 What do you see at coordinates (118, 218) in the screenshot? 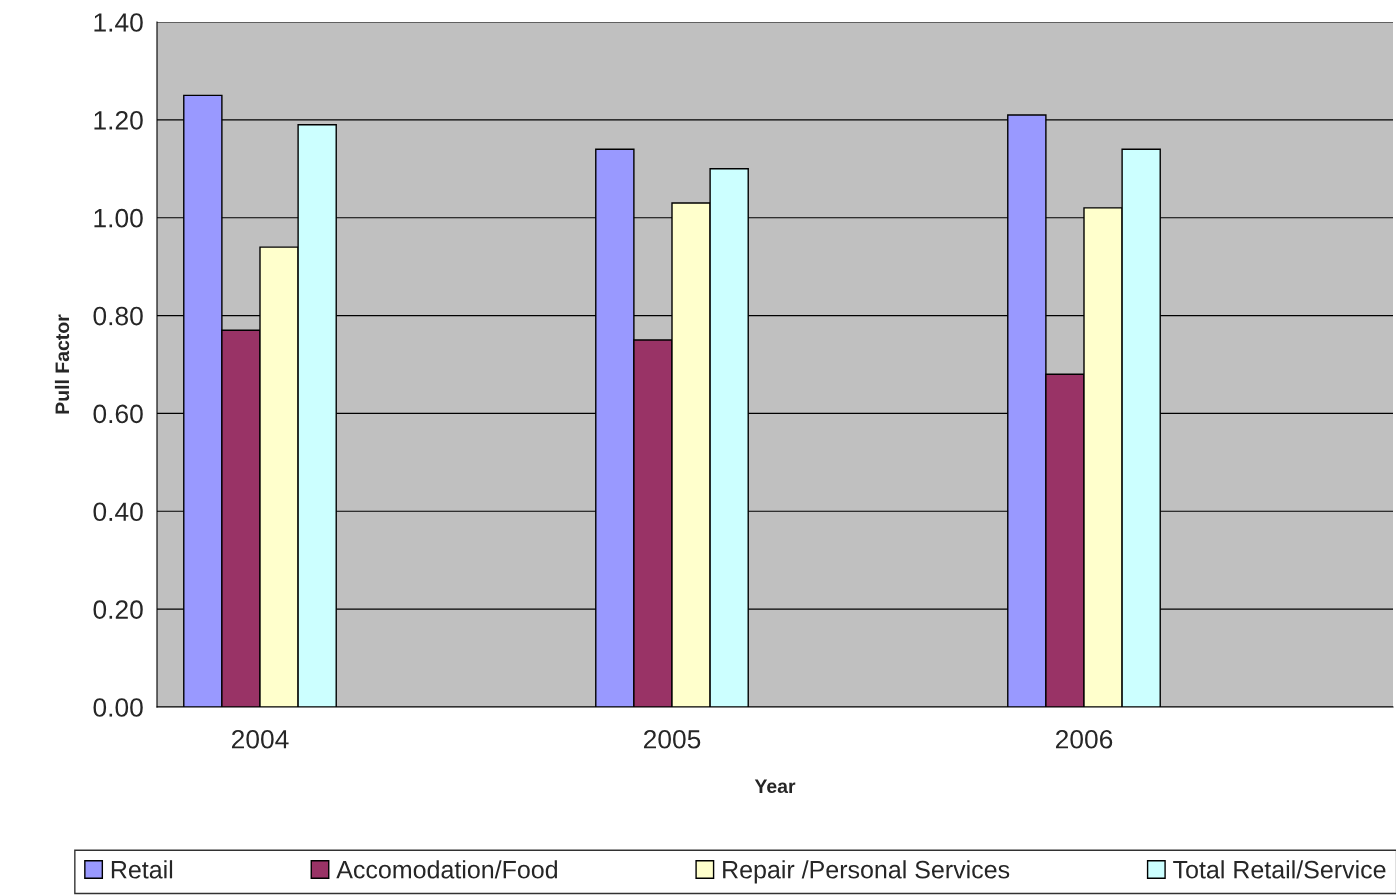
I see `y-tick-label: 1.00` at bounding box center [118, 218].